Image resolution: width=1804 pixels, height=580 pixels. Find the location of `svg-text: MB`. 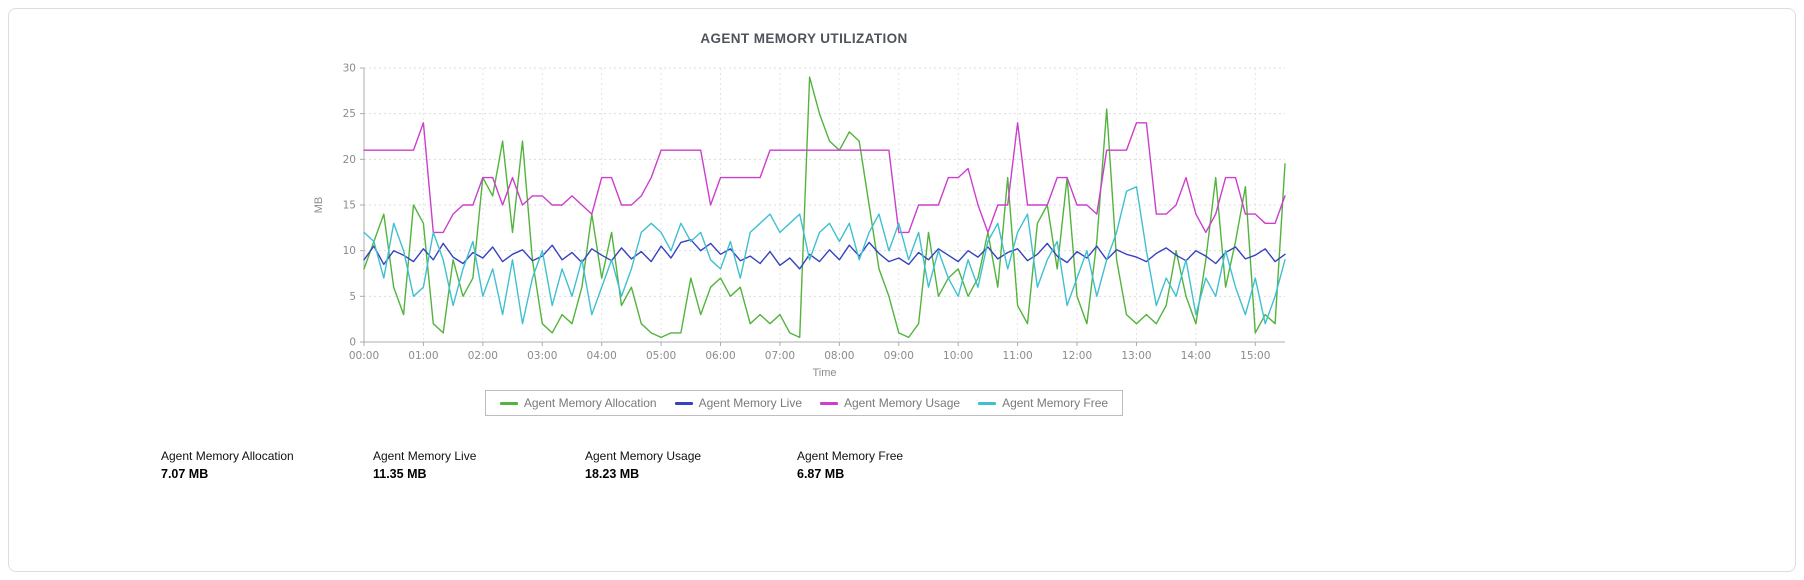

svg-text: MB is located at coordinates (319, 205).